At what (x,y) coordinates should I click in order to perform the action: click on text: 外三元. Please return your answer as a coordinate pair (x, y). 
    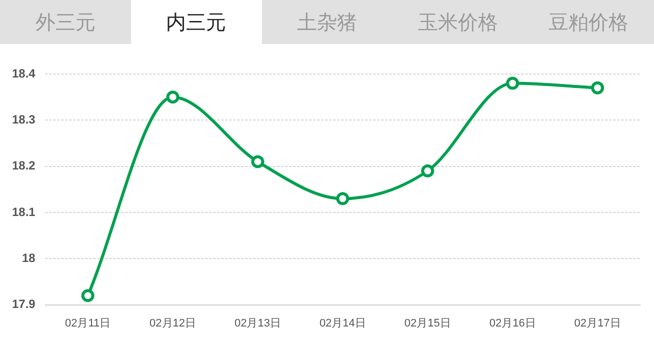
    Looking at the image, I should click on (65, 22).